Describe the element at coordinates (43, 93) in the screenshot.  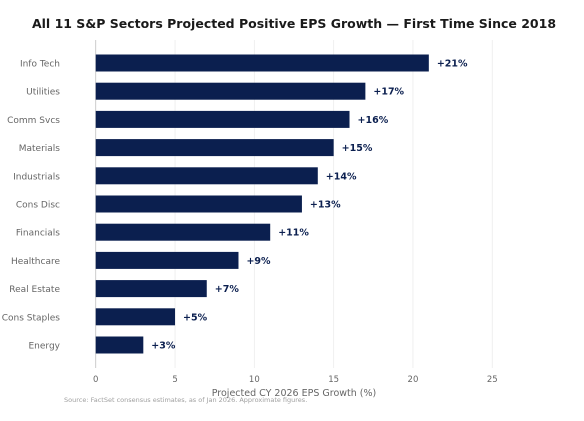
I see `category-label: Utilities` at that location.